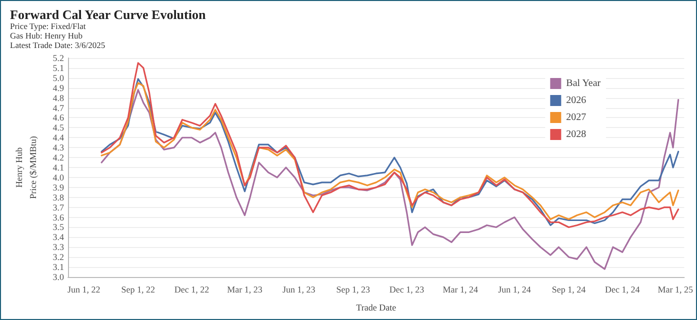 The image size is (697, 320). Describe the element at coordinates (58, 117) in the screenshot. I see `y-tick-label: 4.6` at that location.